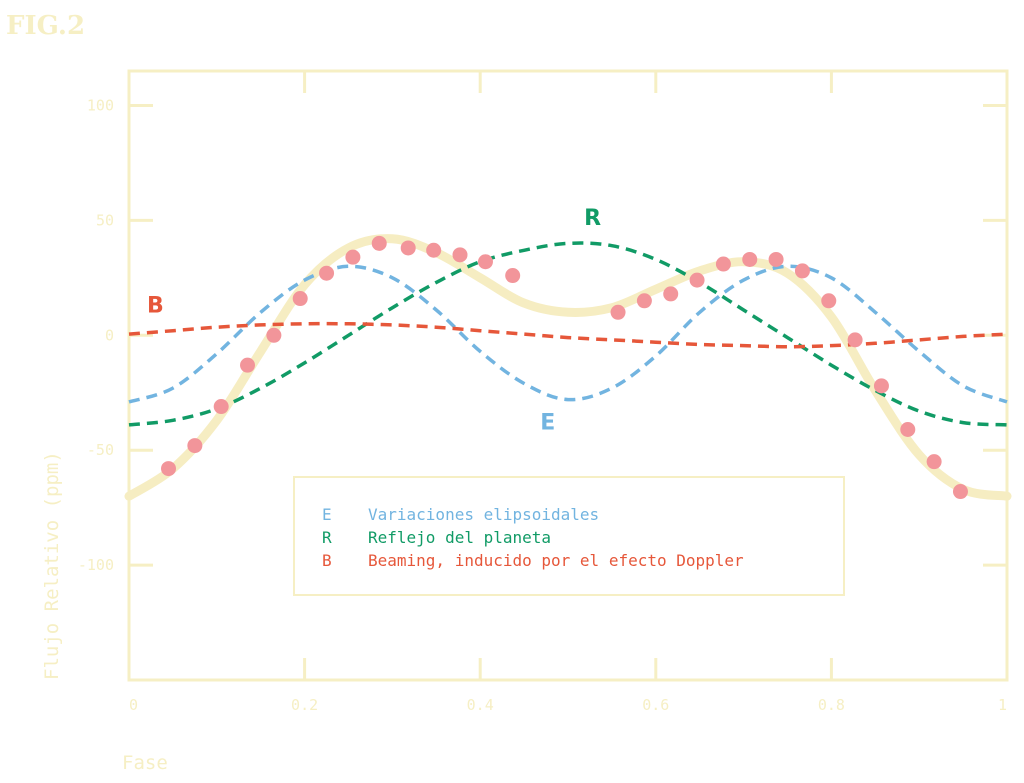 Image resolution: width=1024 pixels, height=783 pixels. What do you see at coordinates (145, 763) in the screenshot?
I see `x-axis-title: Fase` at bounding box center [145, 763].